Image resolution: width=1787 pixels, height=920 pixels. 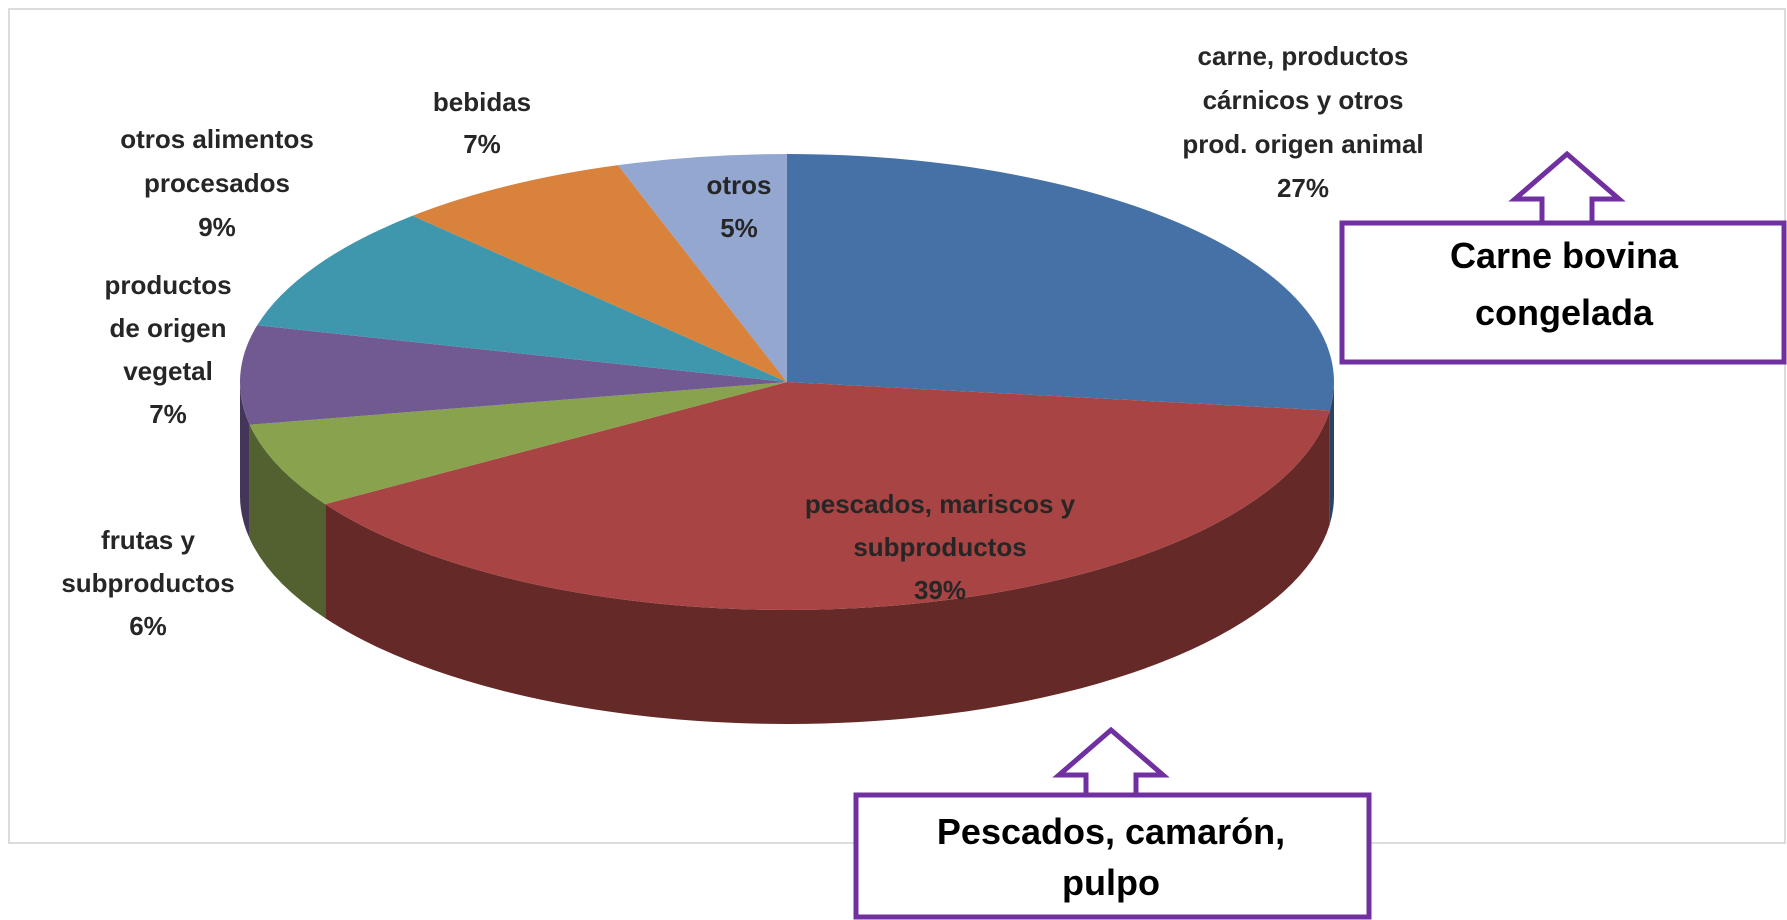 I want to click on slice-label: otros, so click(x=739, y=185).